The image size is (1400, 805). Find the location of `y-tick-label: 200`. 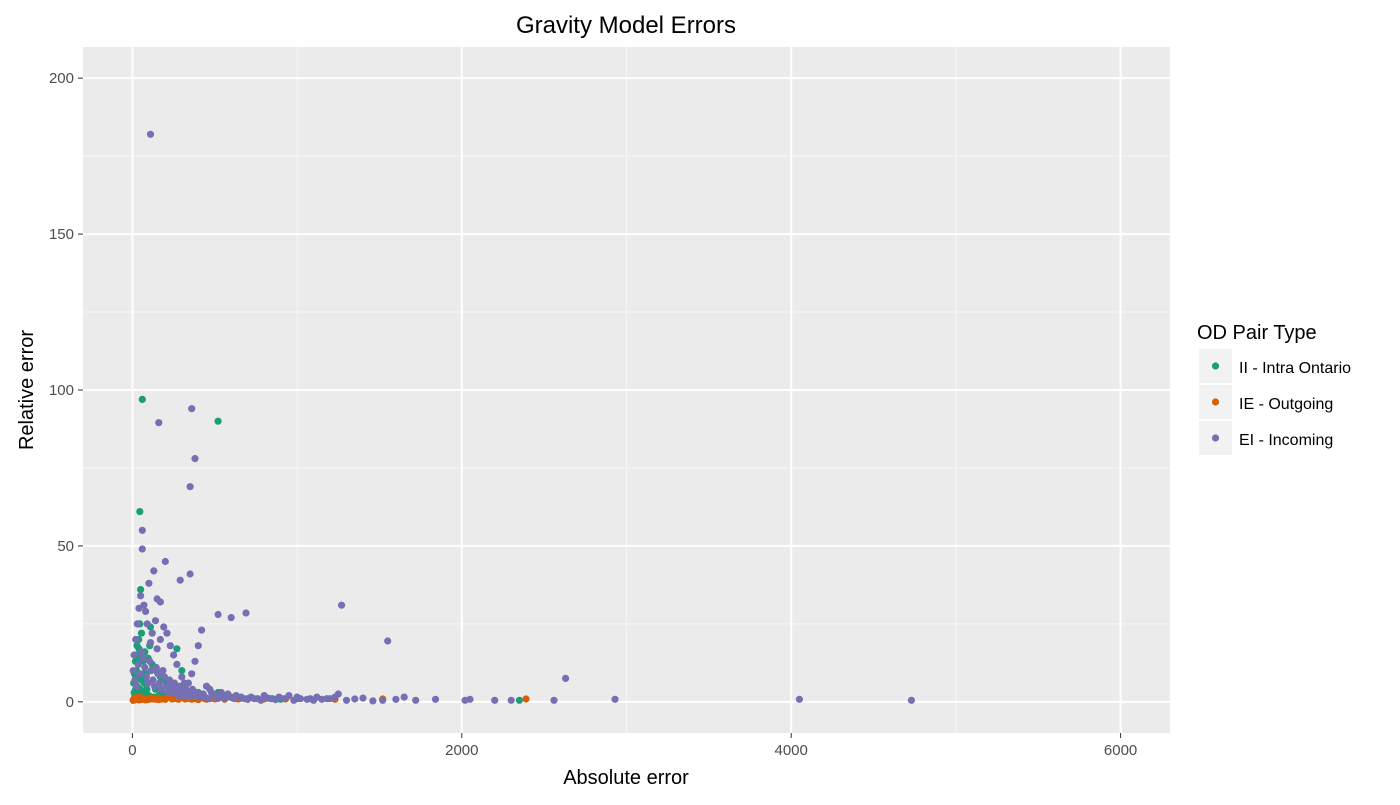

y-tick-label: 200 is located at coordinates (61, 78).